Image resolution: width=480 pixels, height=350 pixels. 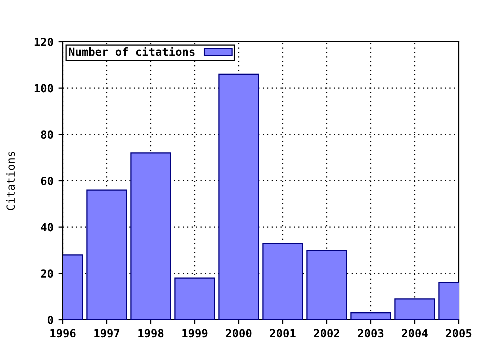 I want to click on y-tick-label: 20, so click(x=47, y=274).